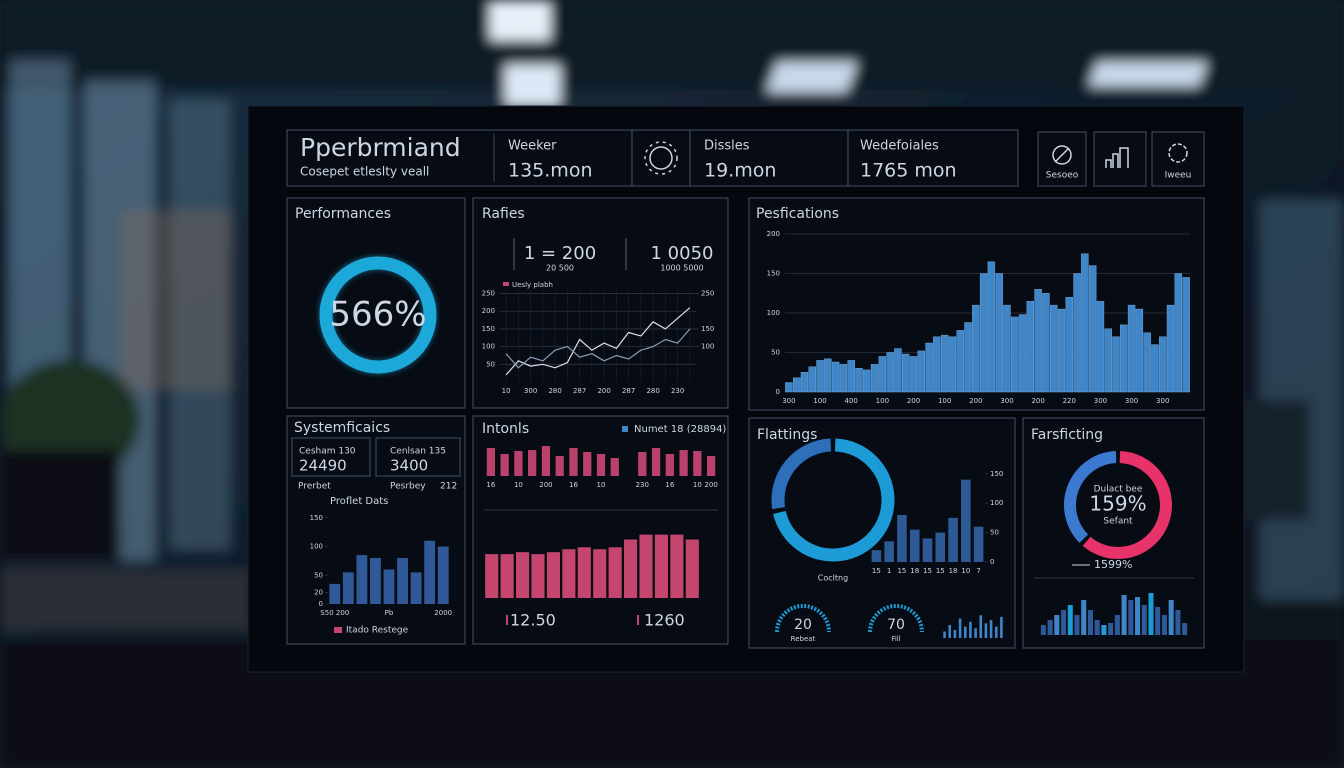  I want to click on donut-segment, so click(801, 474).